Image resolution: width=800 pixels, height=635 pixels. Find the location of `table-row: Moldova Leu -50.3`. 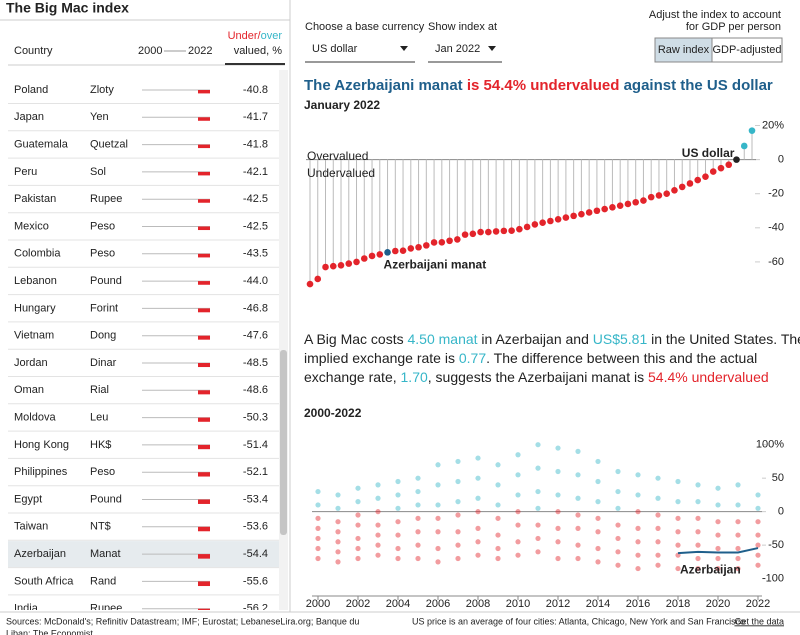

table-row: Moldova Leu -50.3 is located at coordinates (143, 422).